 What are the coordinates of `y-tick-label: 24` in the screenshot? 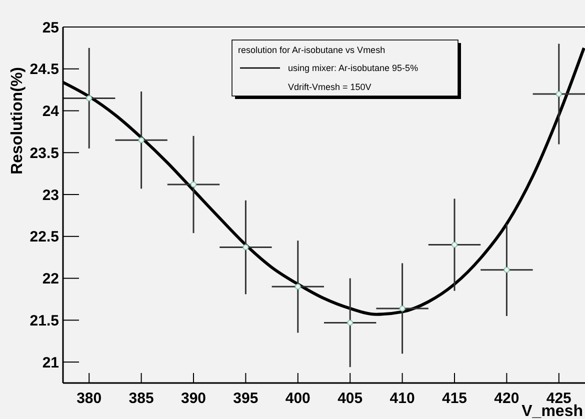 It's located at (51, 111).